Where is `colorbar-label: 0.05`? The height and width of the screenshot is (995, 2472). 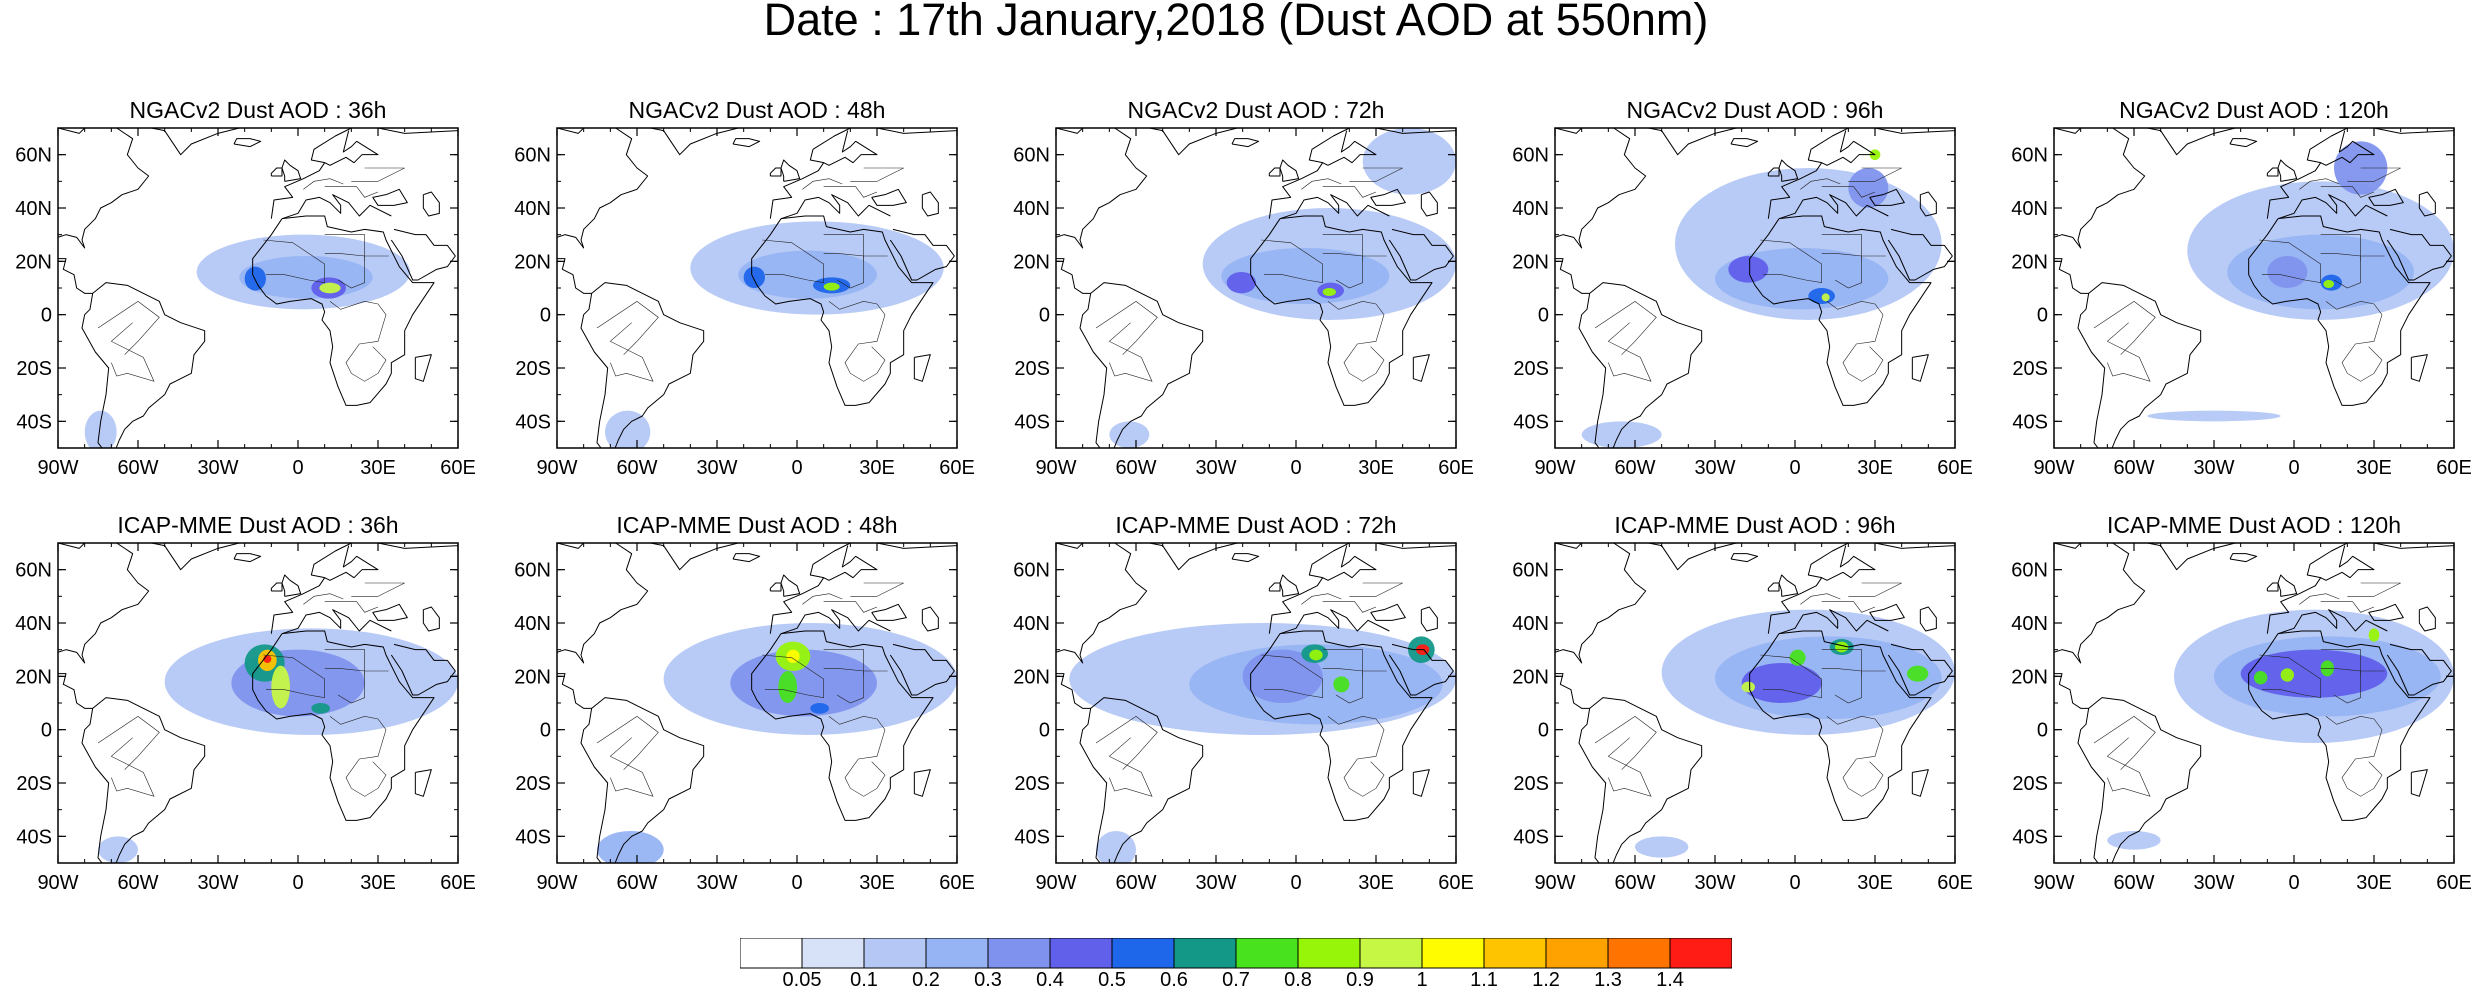
colorbar-label: 0.05 is located at coordinates (802, 978).